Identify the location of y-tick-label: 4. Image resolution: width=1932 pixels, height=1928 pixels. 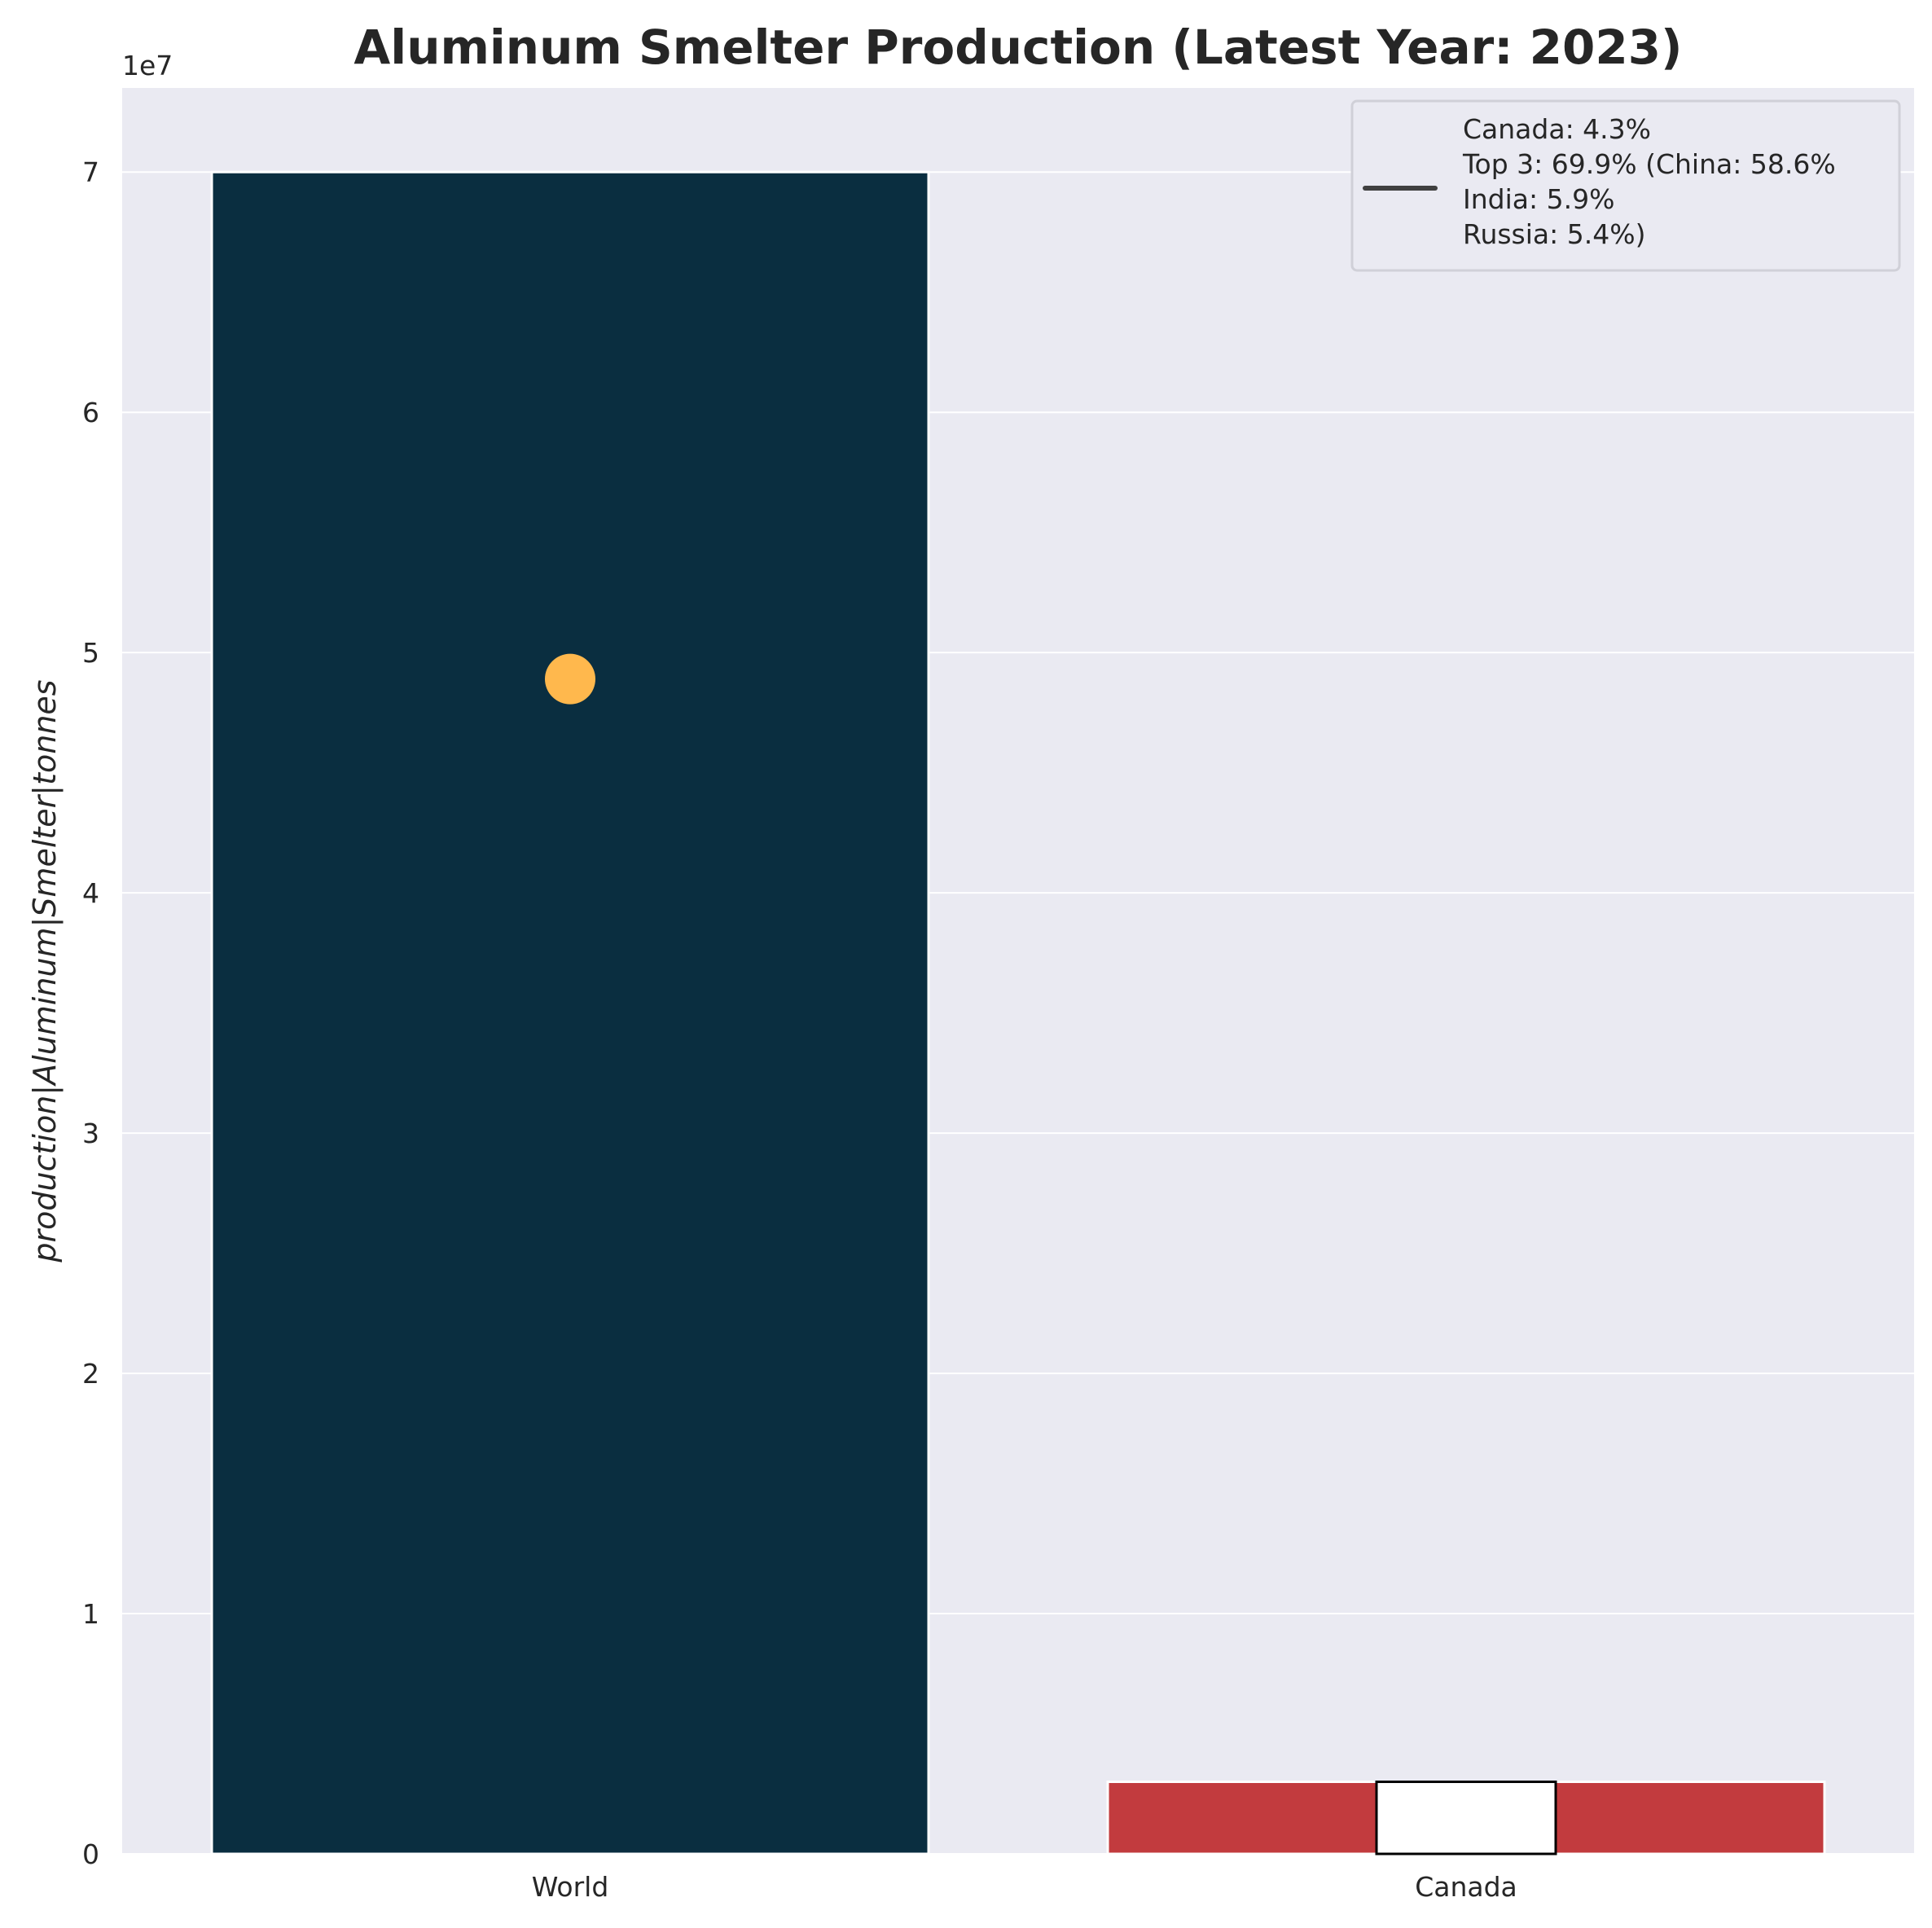
(90, 893).